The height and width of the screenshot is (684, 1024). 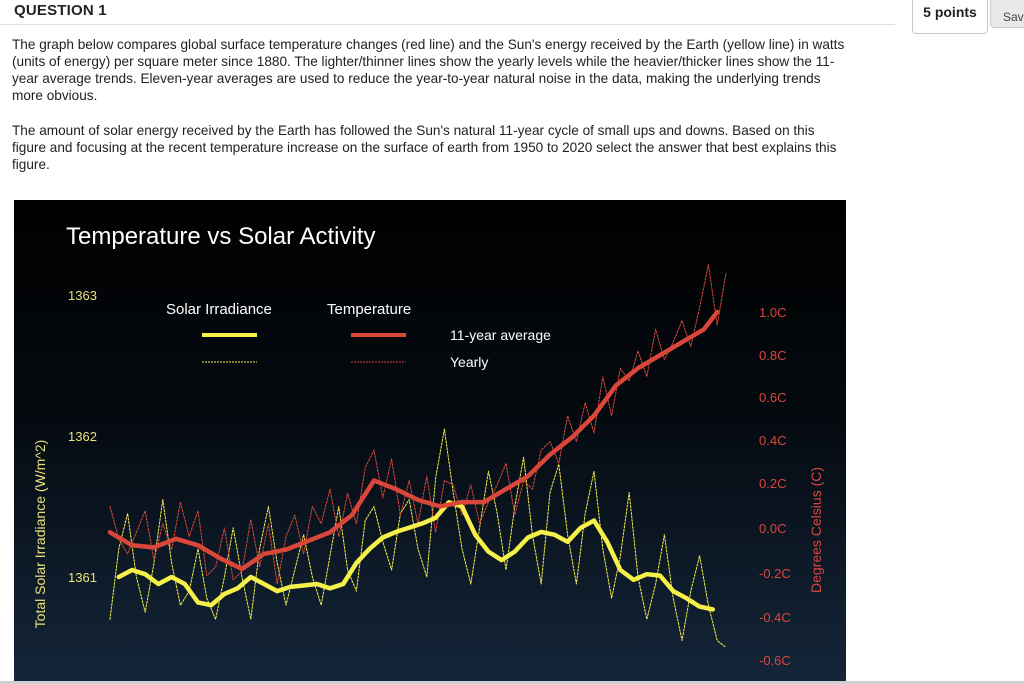 What do you see at coordinates (950, 12) in the screenshot?
I see `points-label: 5 points` at bounding box center [950, 12].